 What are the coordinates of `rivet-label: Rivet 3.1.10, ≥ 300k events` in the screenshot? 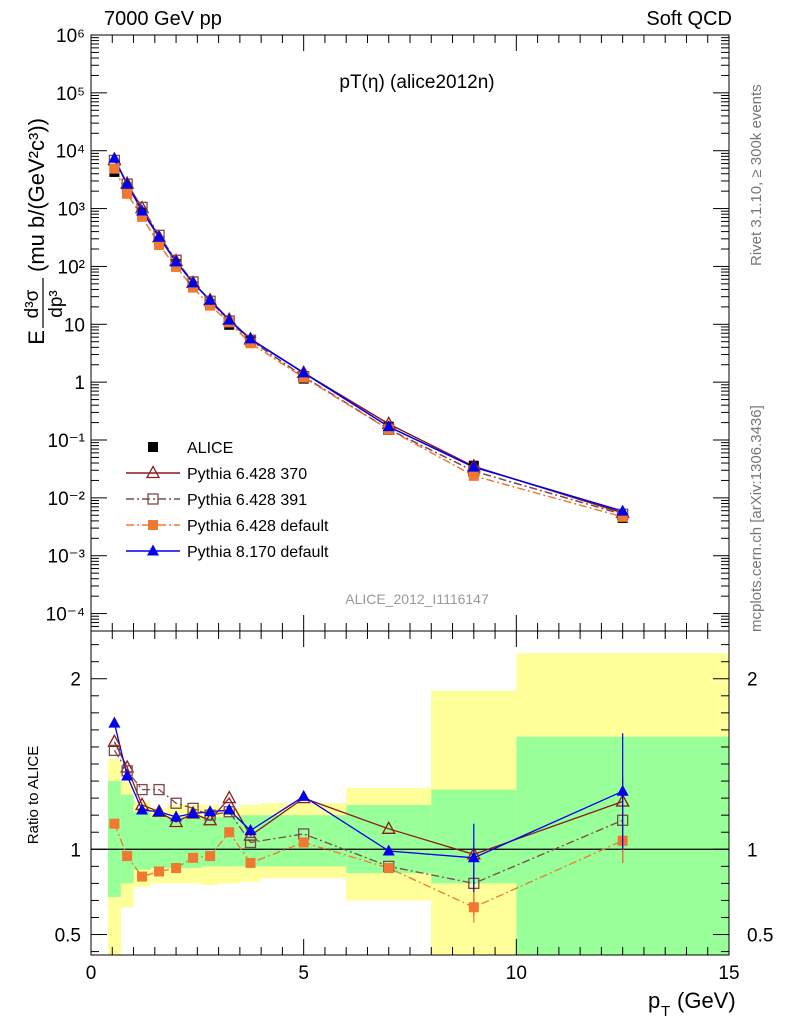 It's located at (756, 175).